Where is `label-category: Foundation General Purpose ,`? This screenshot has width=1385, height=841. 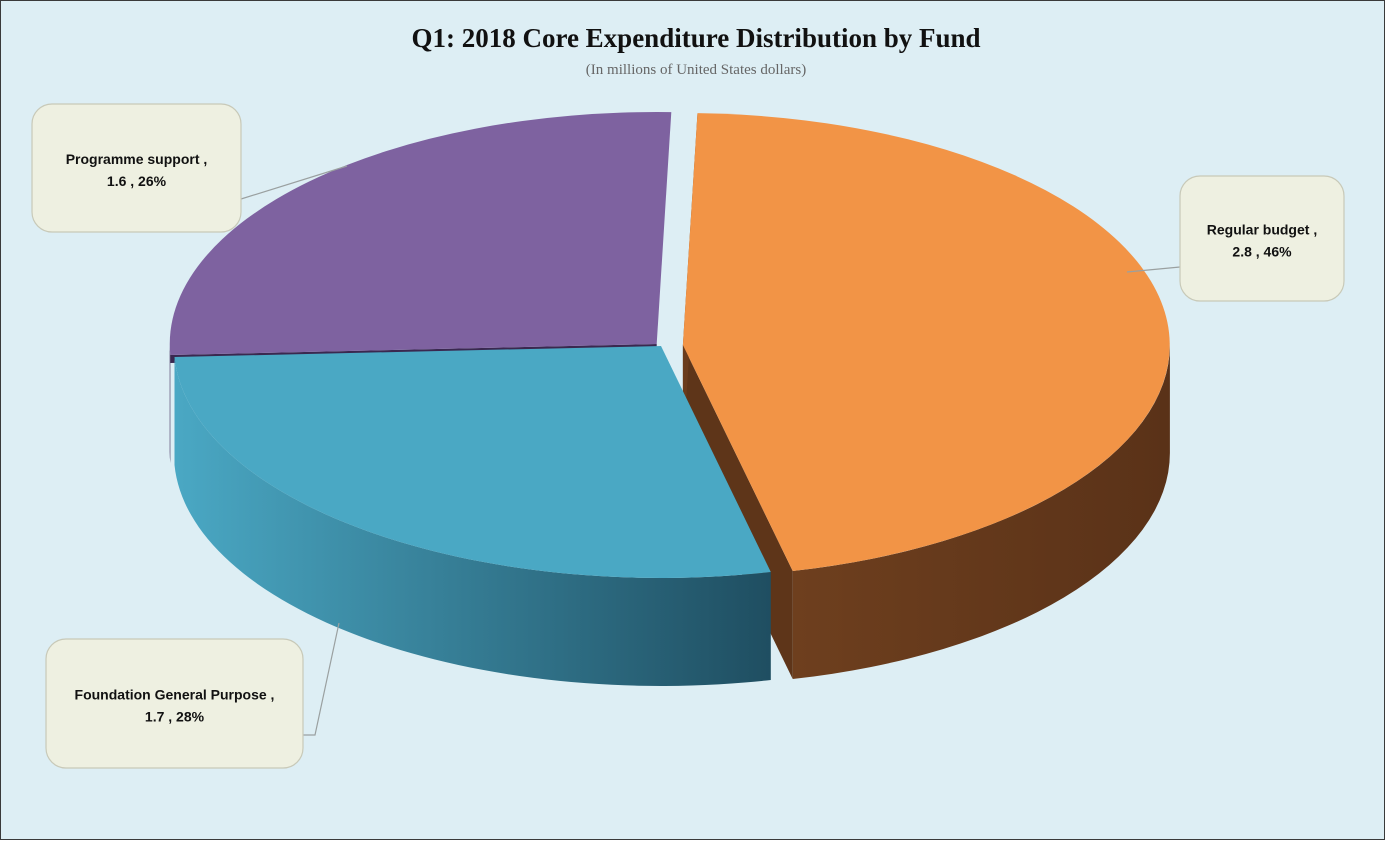 label-category: Foundation General Purpose , is located at coordinates (175, 695).